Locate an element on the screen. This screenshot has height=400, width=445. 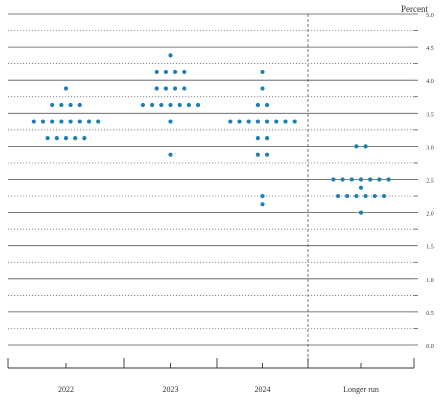
y-tick-label: 3.0 is located at coordinates (430, 148).